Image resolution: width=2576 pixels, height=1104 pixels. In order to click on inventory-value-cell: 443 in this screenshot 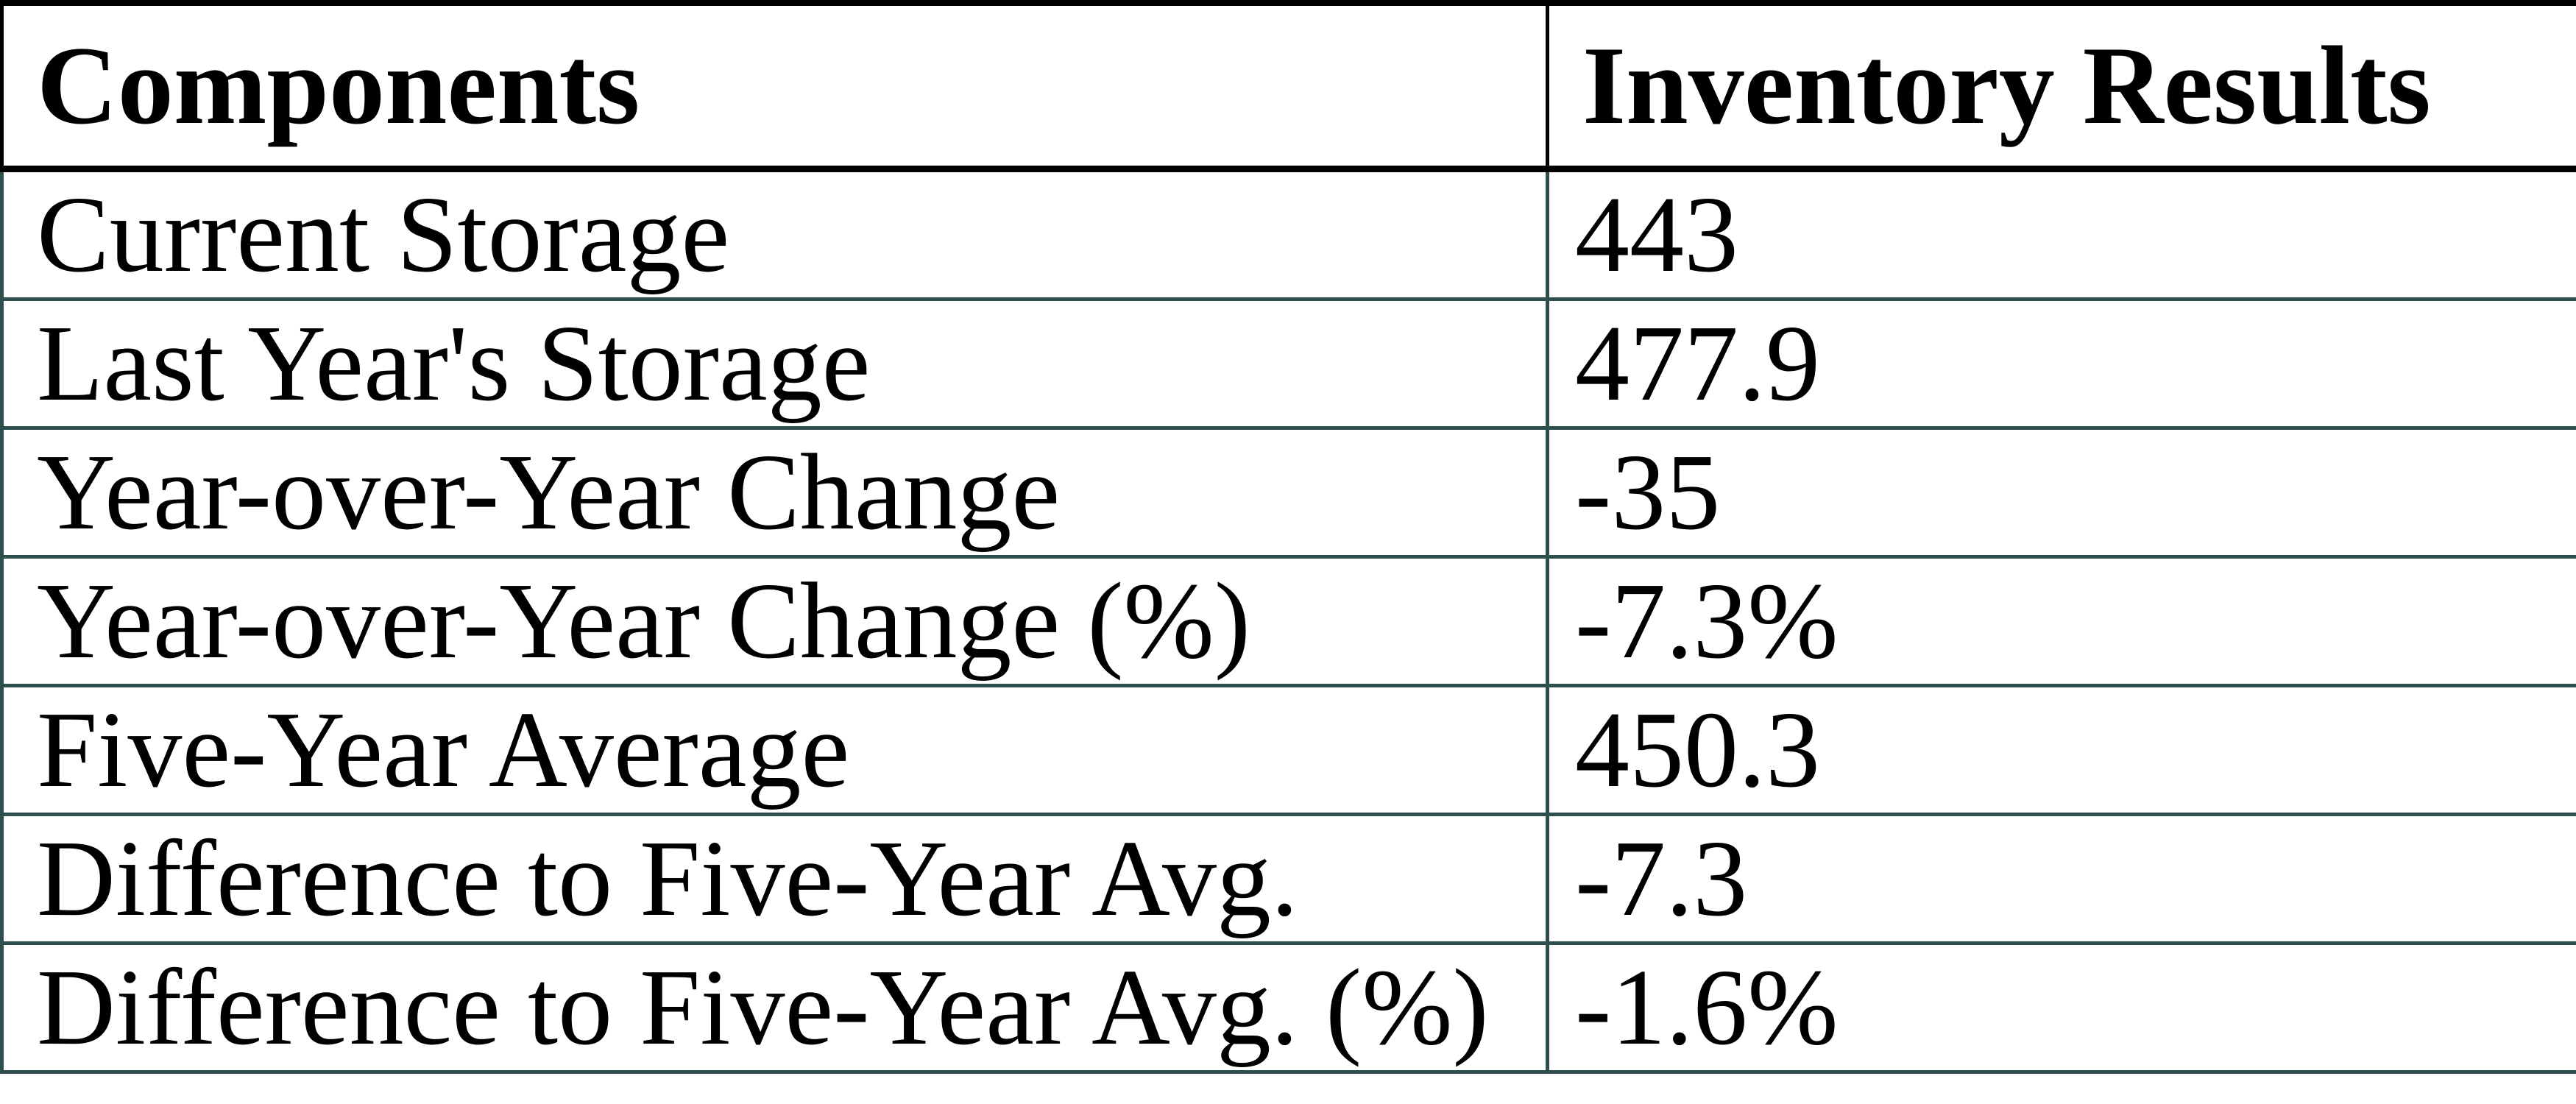, I will do `click(2061, 233)`.